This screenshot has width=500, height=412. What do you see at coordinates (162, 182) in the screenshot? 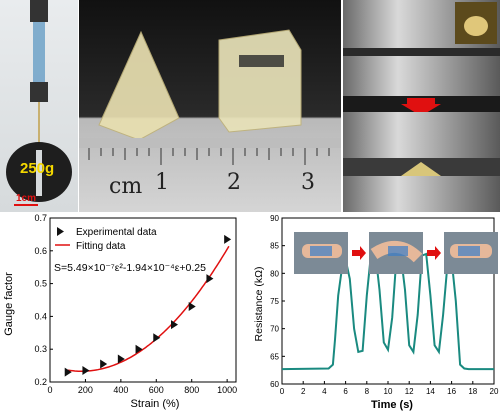
I see `ruler-number-1: 1` at bounding box center [162, 182].